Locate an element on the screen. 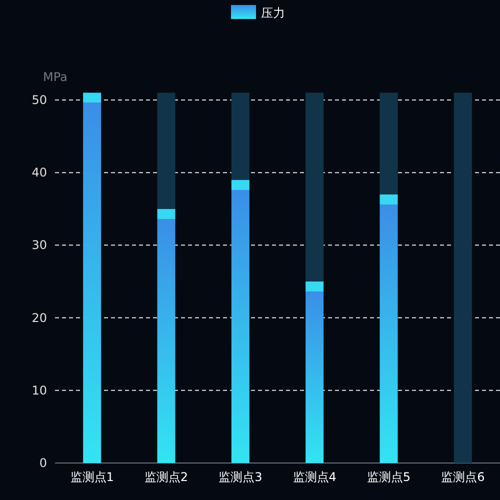 The width and height of the screenshot is (500, 500). y-tick-label: 20 is located at coordinates (39, 317).